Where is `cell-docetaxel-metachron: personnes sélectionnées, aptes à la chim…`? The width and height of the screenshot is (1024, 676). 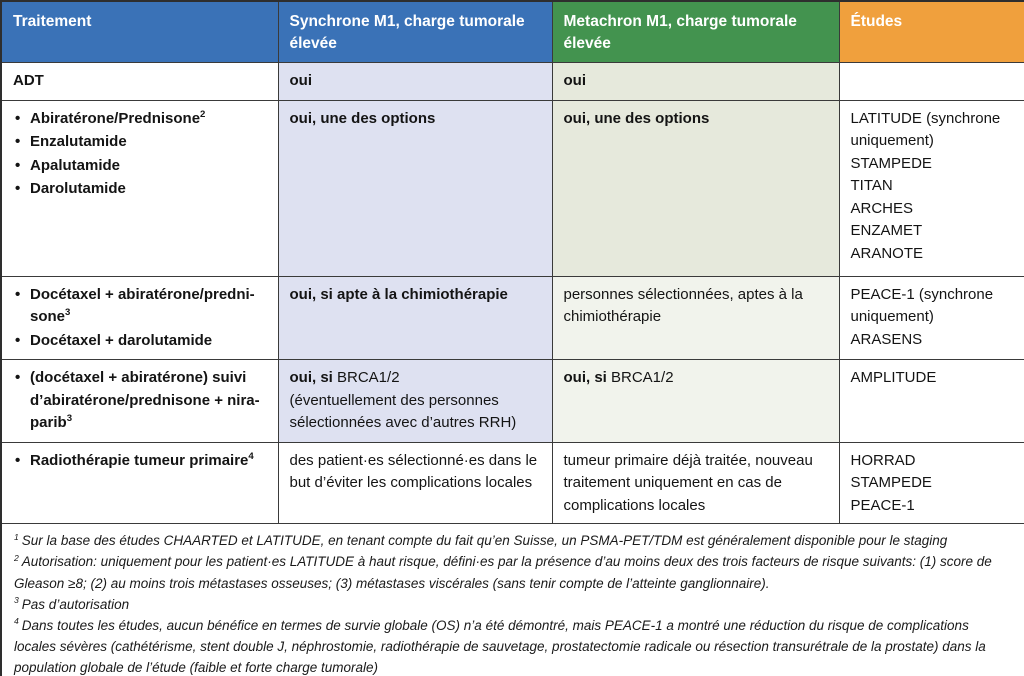
cell-docetaxel-metachron: personnes sélectionnées, aptes à la chim… is located at coordinates (695, 318).